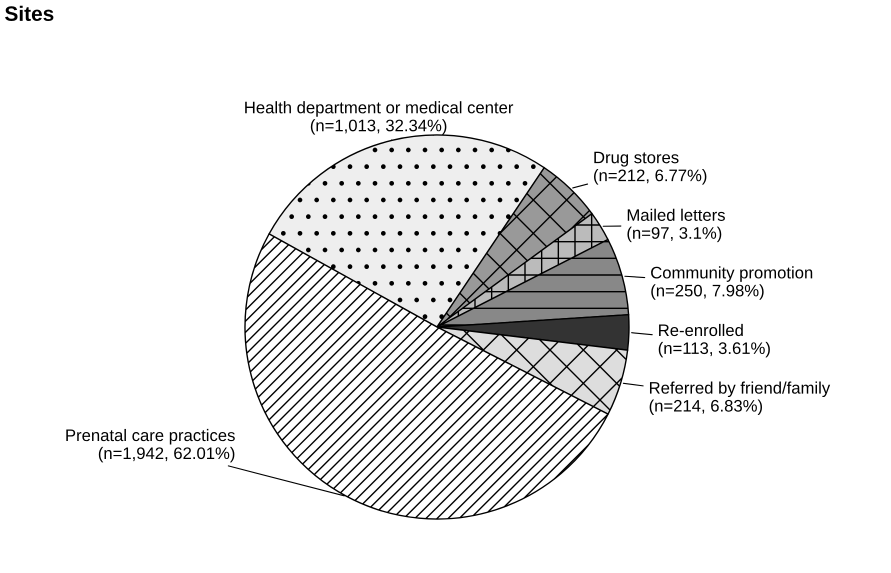 This screenshot has height=573, width=891. What do you see at coordinates (166, 454) in the screenshot?
I see `data-label: (n=1,942, 62.01%)` at bounding box center [166, 454].